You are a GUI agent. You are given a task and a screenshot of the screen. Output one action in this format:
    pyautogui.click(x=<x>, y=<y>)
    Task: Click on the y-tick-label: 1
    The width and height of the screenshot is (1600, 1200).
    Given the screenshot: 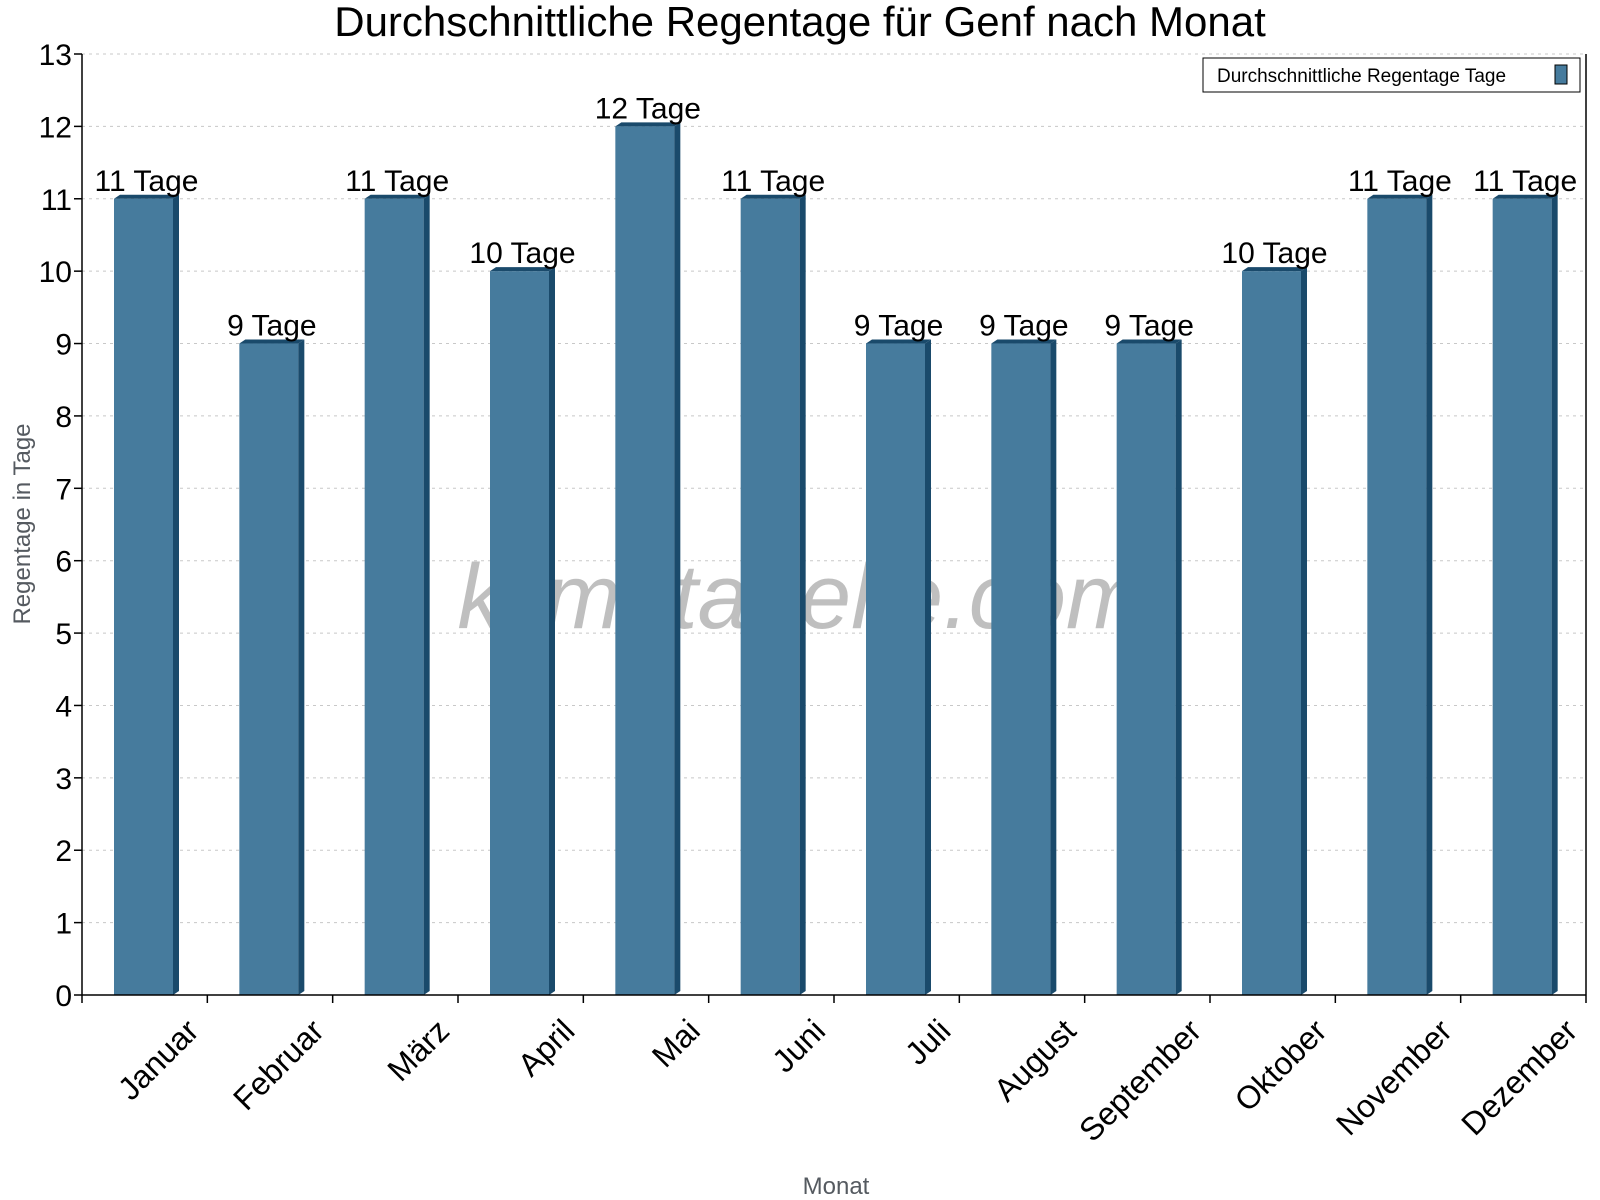 What is the action you would take?
    pyautogui.click(x=63, y=924)
    